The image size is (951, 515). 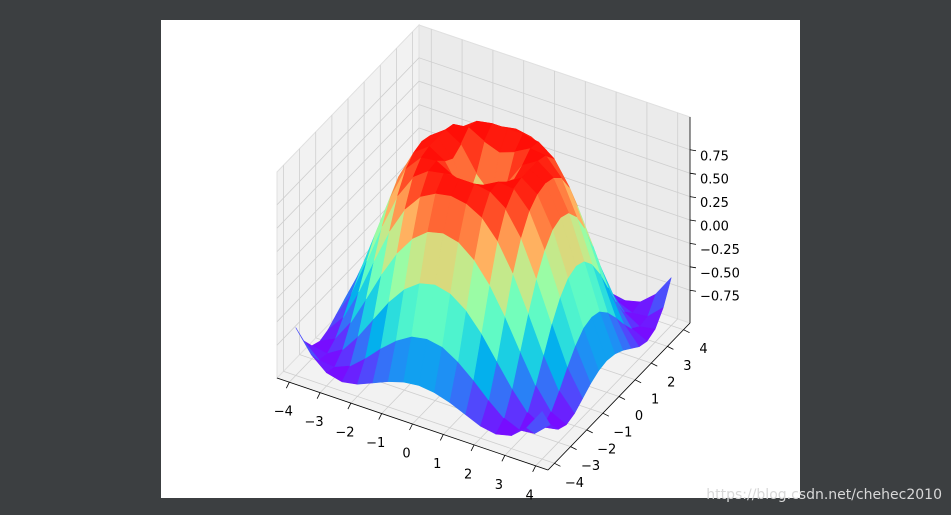 I want to click on x-axis, so click(x=412, y=424).